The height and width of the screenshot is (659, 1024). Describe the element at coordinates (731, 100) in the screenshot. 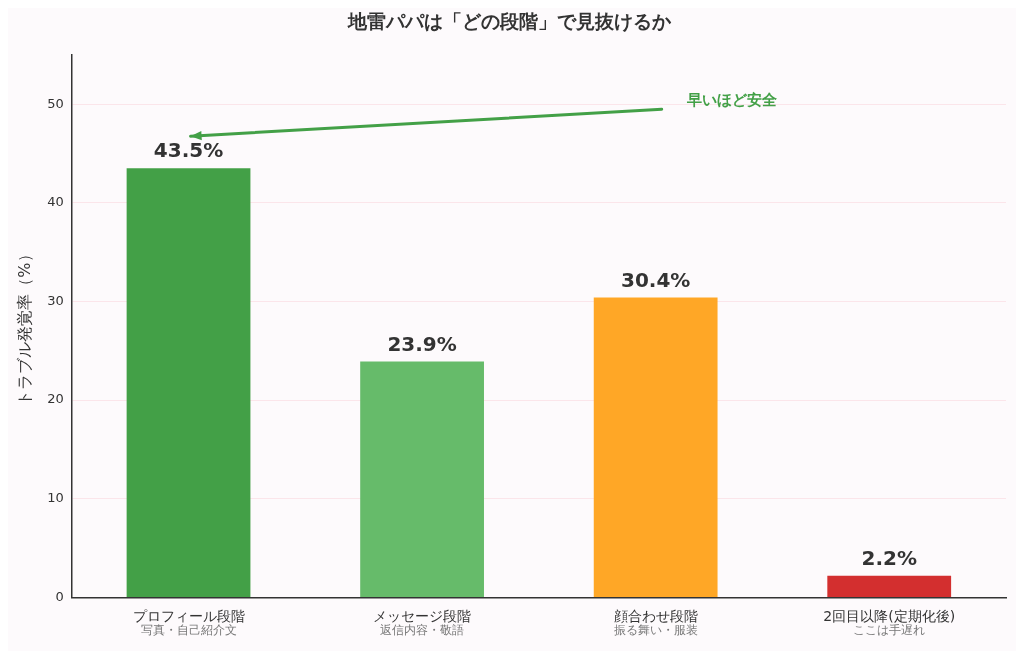

I see `annotation: 早いほど安全` at that location.